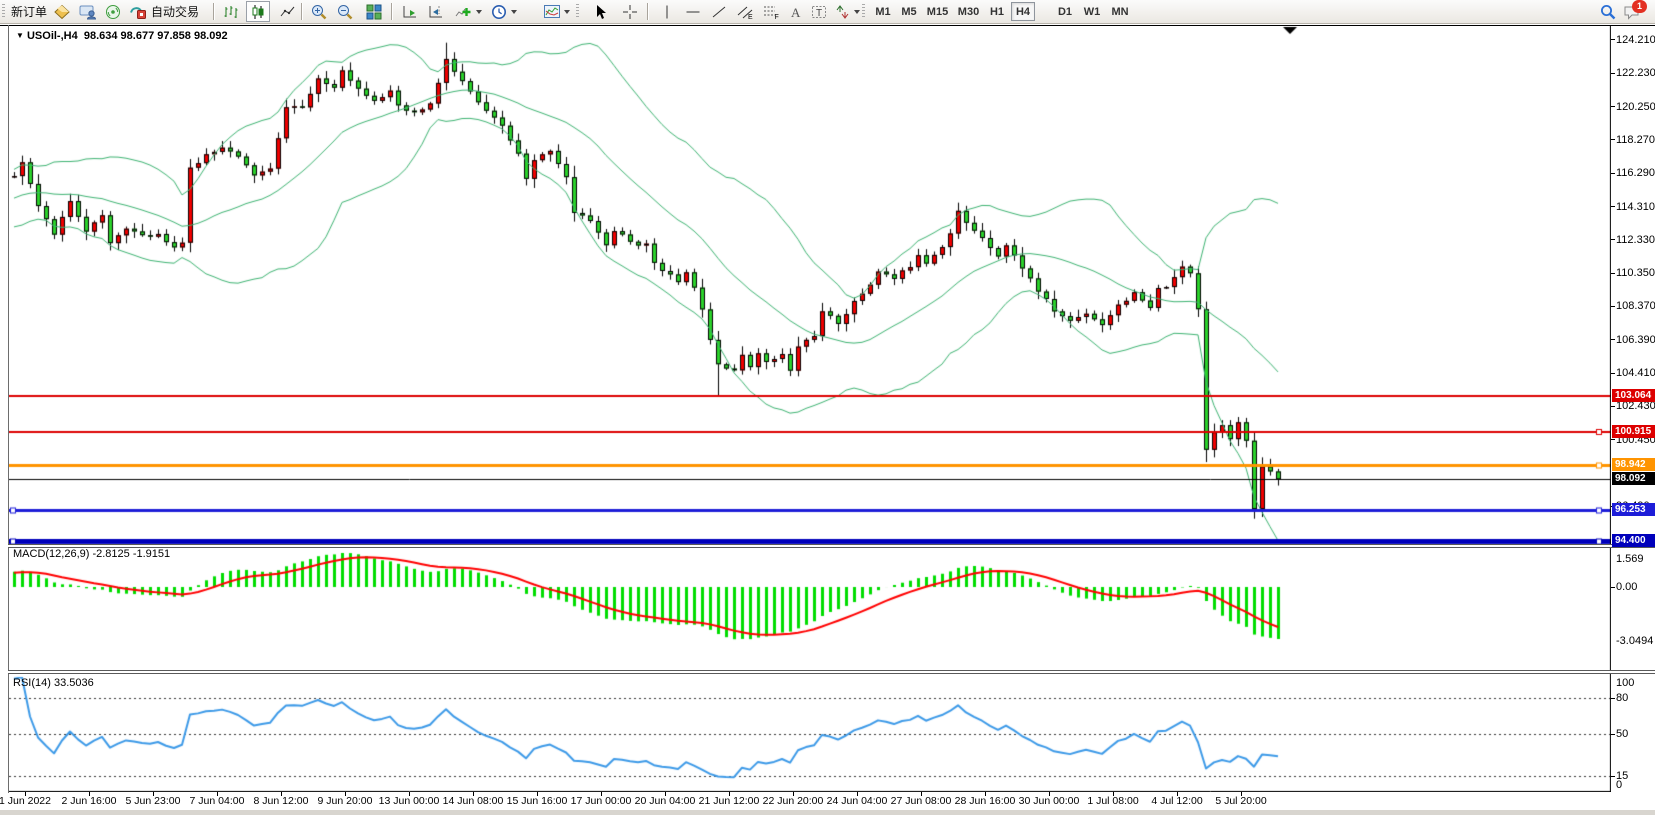 This screenshot has width=1655, height=815. I want to click on tab-timeframe-d1: D1, so click(1065, 11).